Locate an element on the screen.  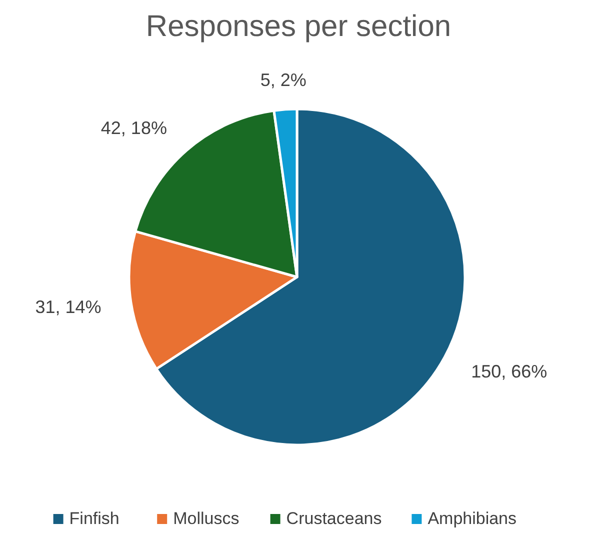
data-label: 150, 66% is located at coordinates (509, 372).